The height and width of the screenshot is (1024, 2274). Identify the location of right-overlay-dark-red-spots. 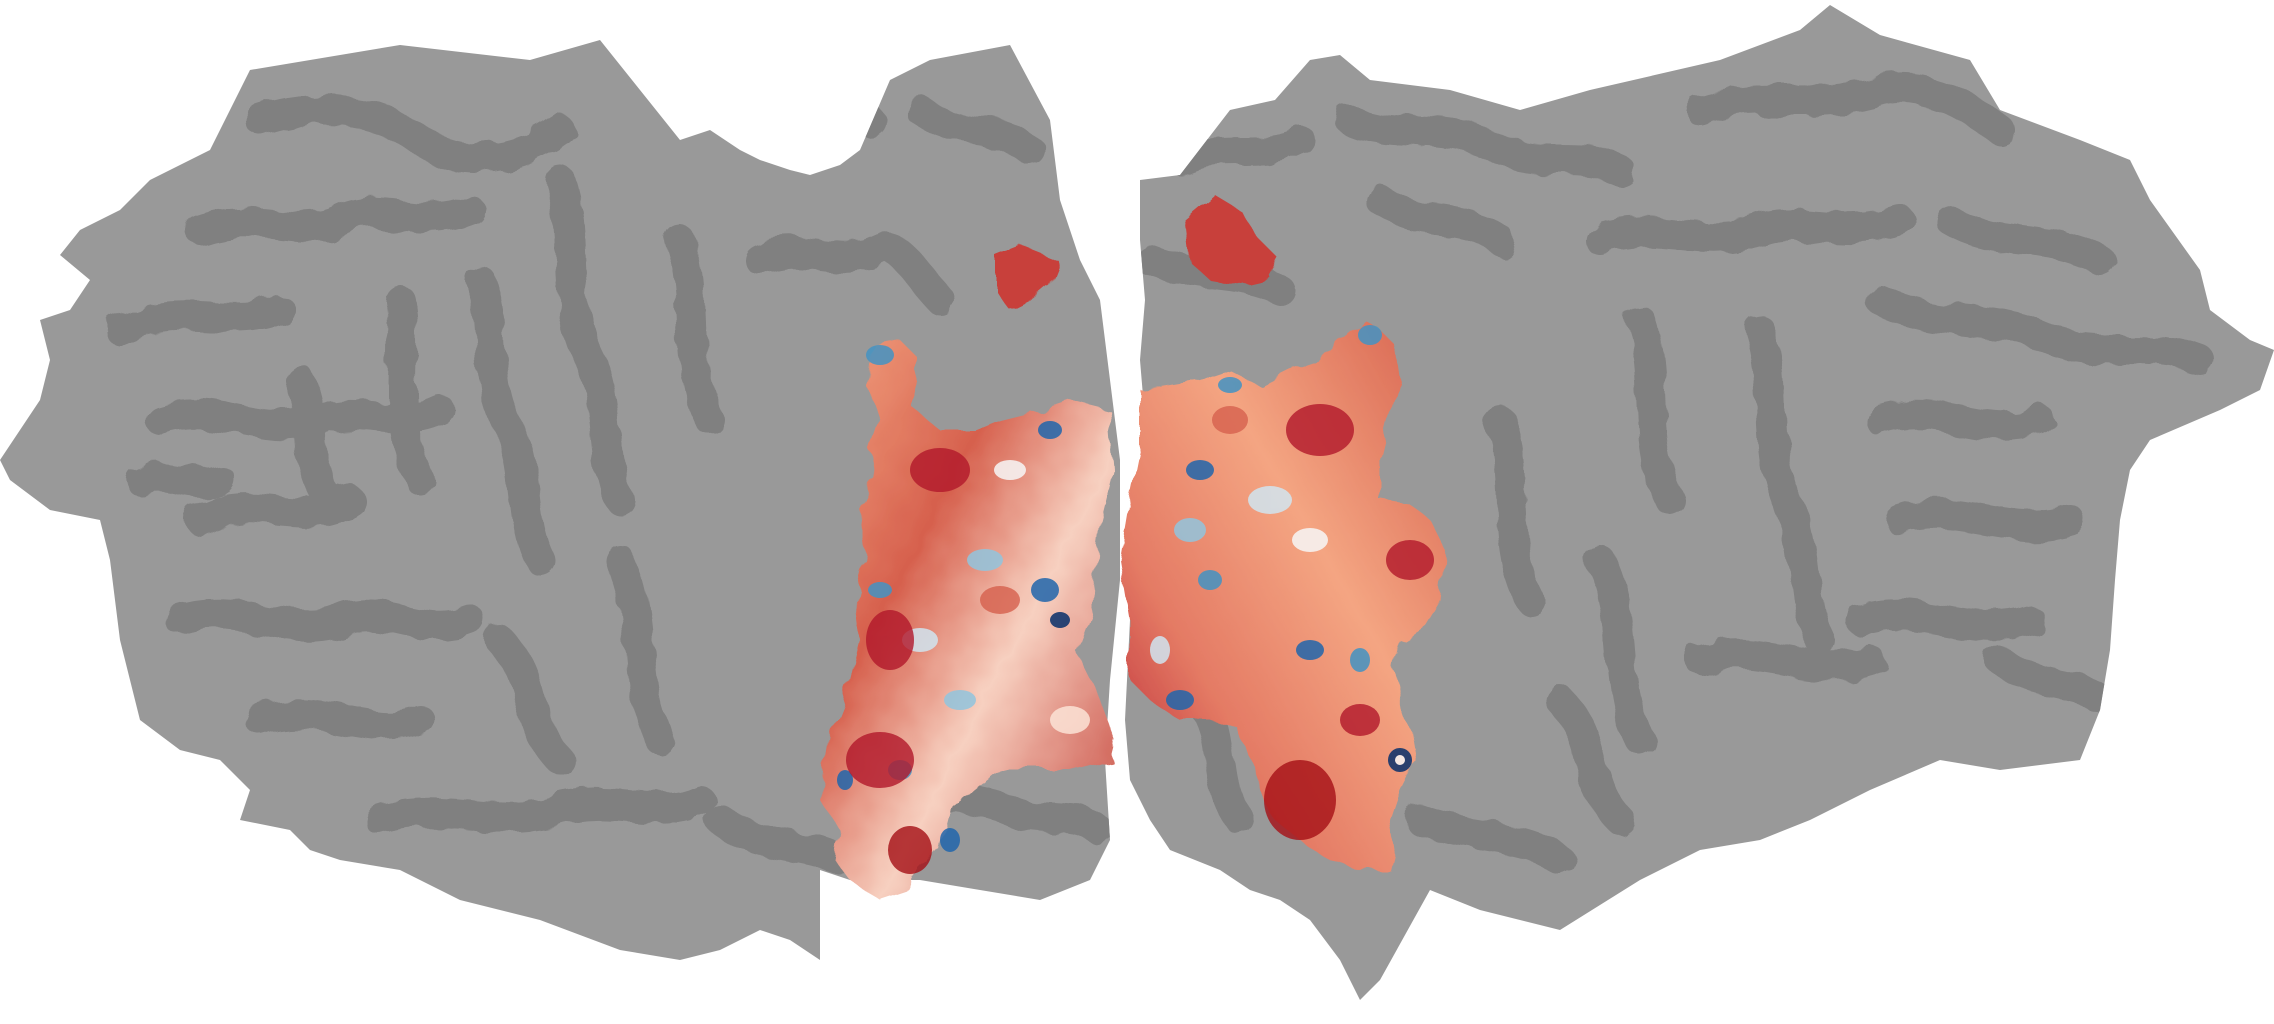
(1323, 622).